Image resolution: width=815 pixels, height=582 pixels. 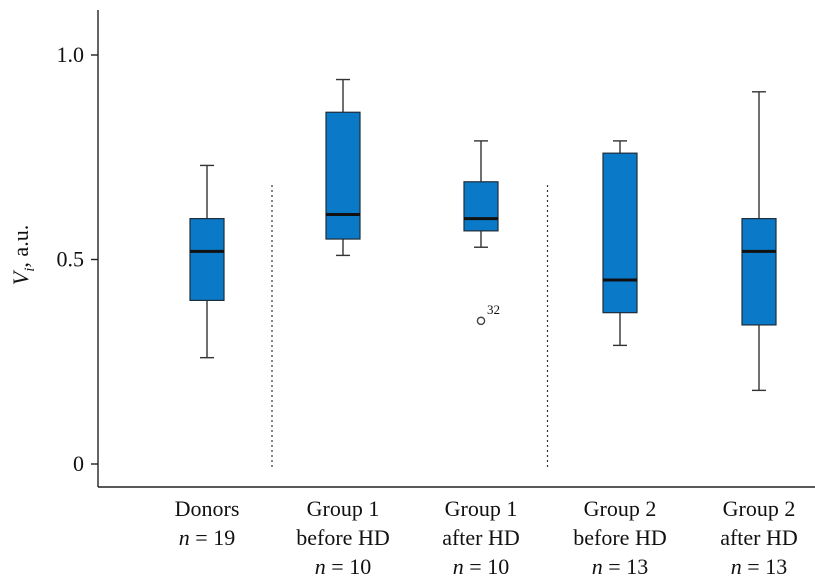 I want to click on box-group: 25, so click(x=343, y=167).